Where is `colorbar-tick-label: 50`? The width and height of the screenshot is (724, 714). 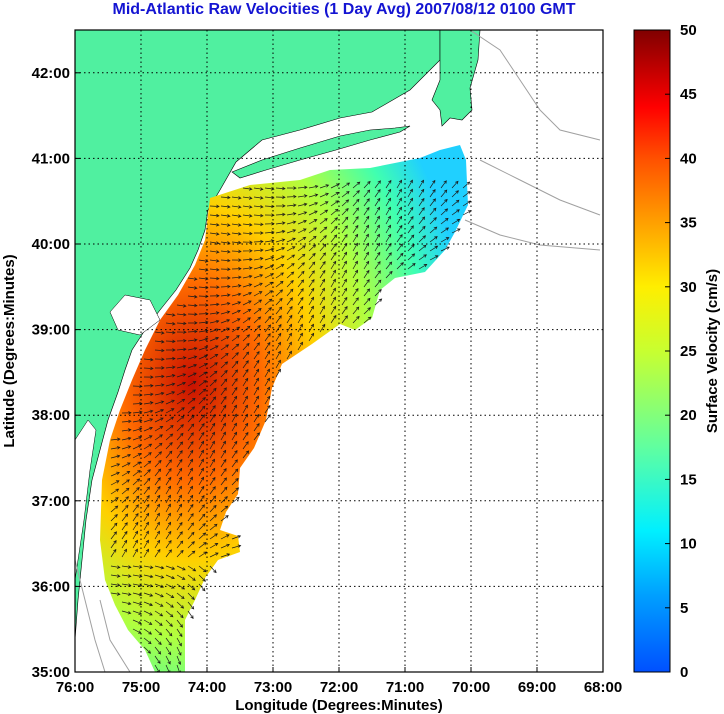
colorbar-tick-label: 50 is located at coordinates (688, 30).